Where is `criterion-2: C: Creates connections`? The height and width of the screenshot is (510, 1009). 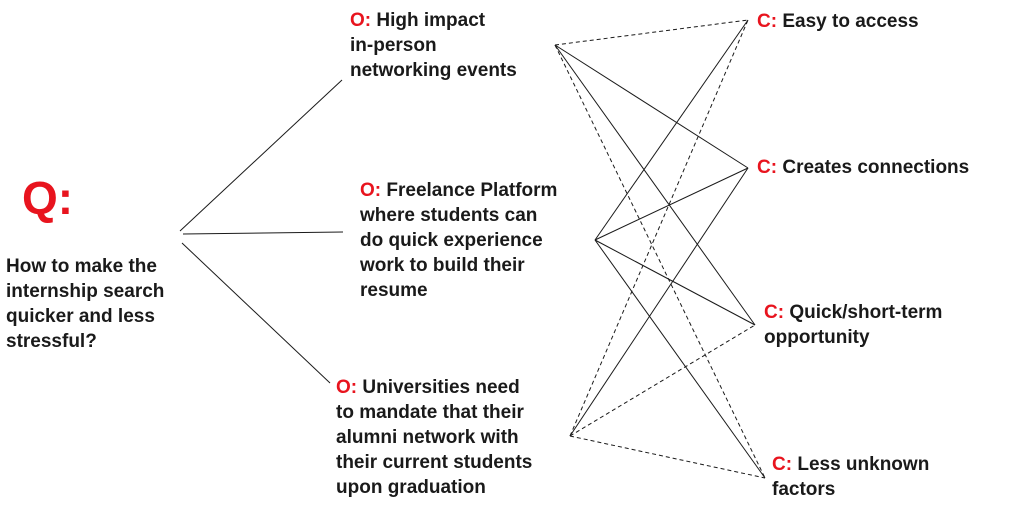 criterion-2: C: Creates connections is located at coordinates (863, 167).